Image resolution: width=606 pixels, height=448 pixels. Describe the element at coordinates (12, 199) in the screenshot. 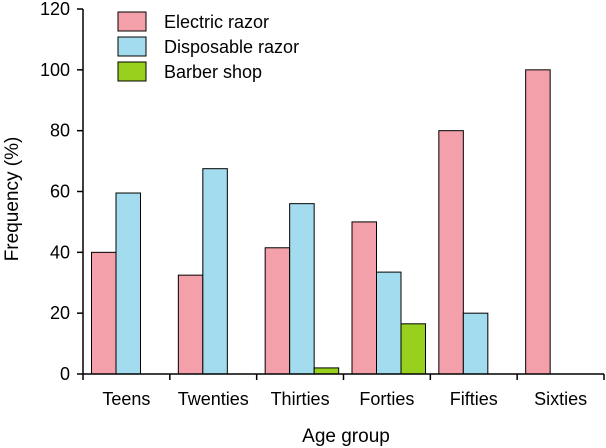

I see `y-axis-label: Frequency (%)` at that location.